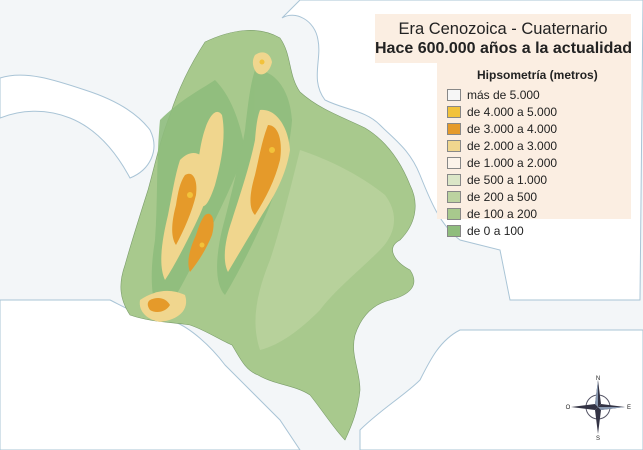 This screenshot has width=643, height=450. I want to click on legend-item: más de 5.000, so click(539, 94).